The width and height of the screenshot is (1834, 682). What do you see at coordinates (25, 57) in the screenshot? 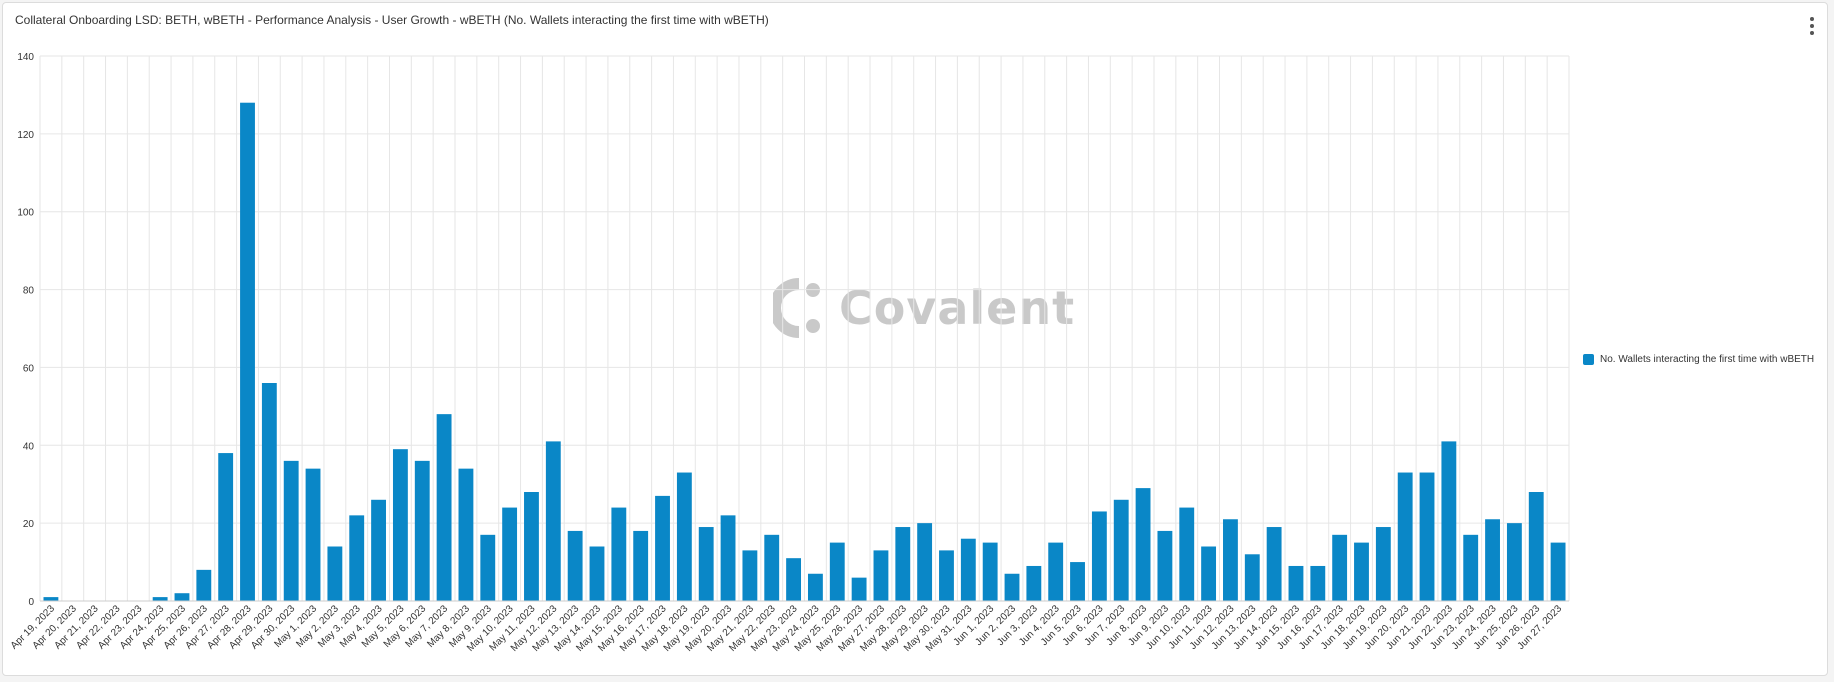
I see `y-tick-label: 140` at bounding box center [25, 57].